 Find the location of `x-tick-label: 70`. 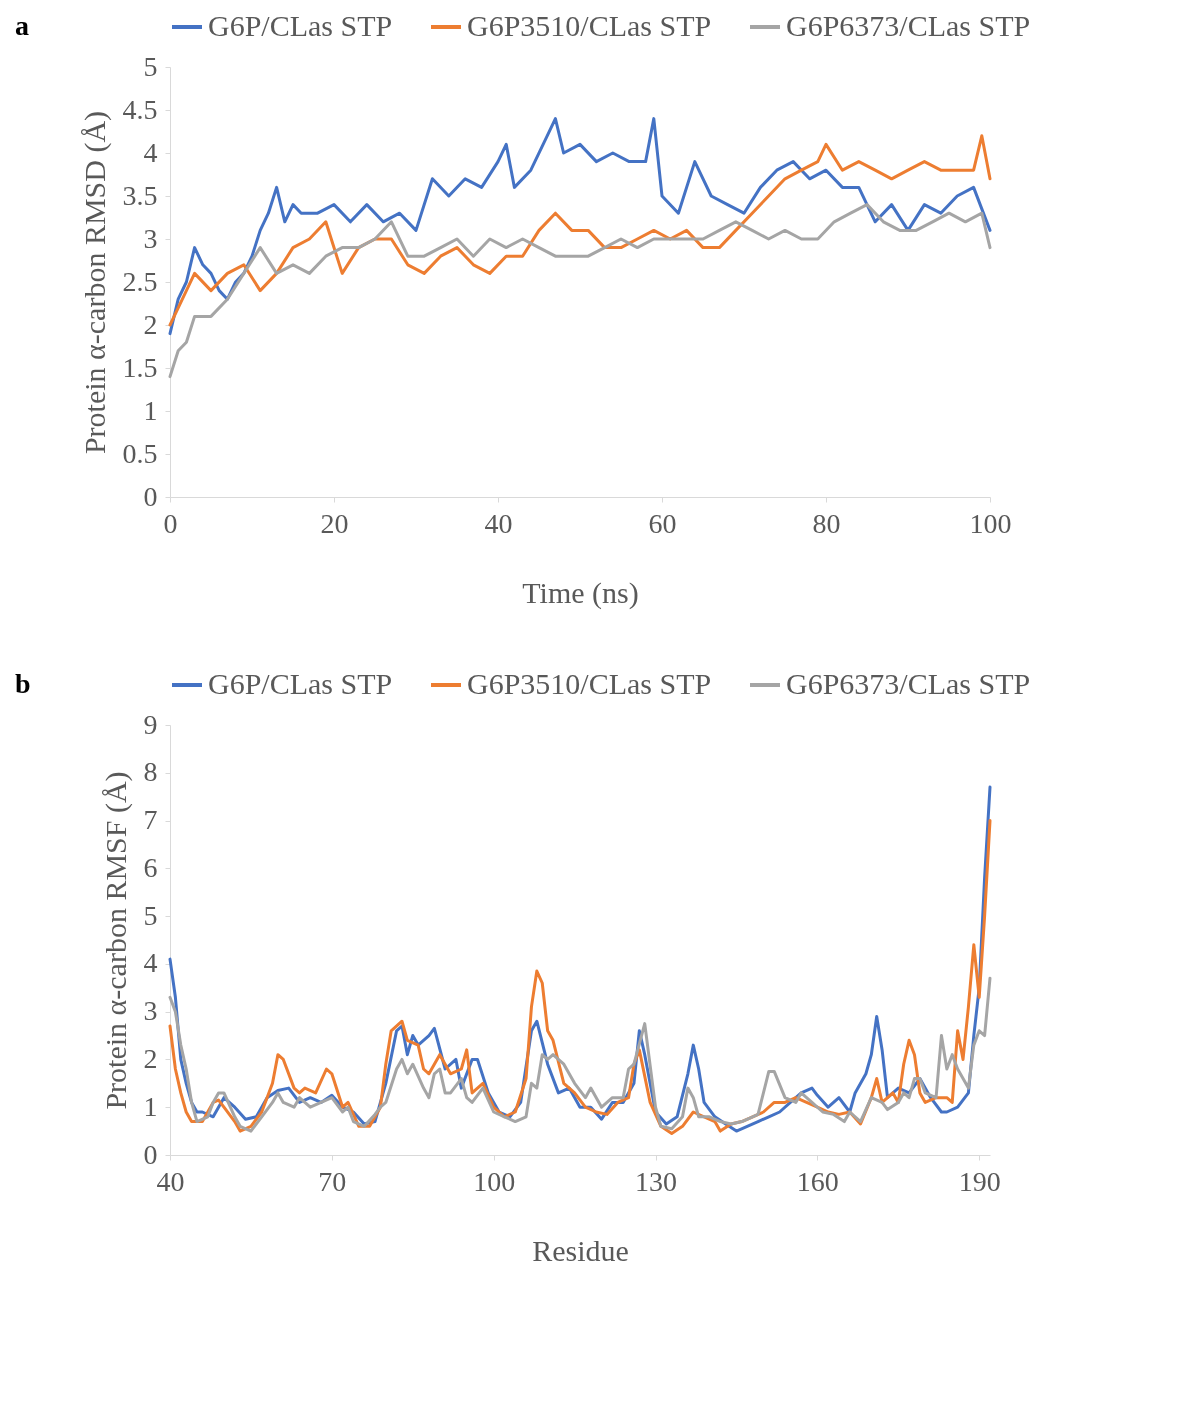

x-tick-label: 70 is located at coordinates (332, 1181).